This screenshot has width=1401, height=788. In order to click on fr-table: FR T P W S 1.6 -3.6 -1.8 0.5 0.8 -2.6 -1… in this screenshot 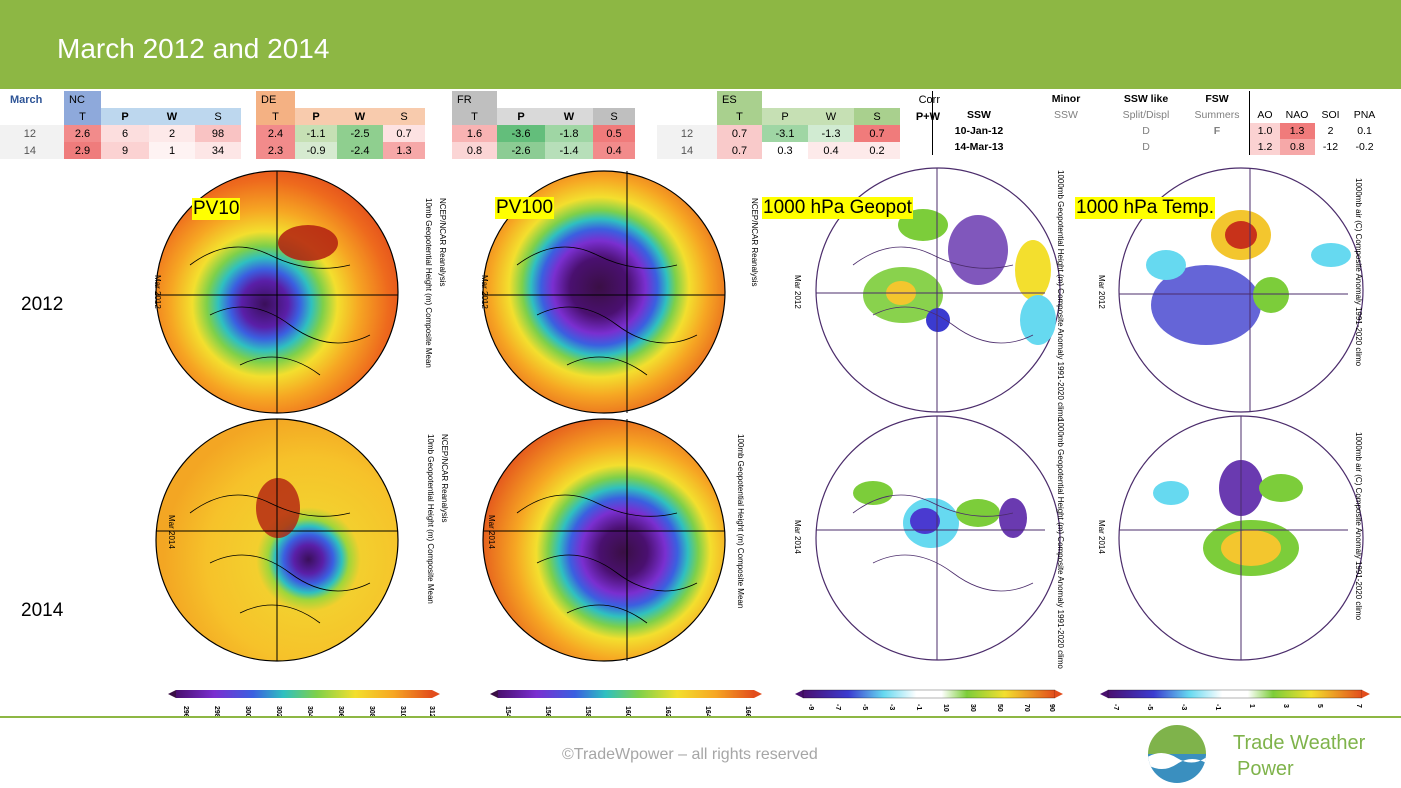, I will do `click(543, 125)`.